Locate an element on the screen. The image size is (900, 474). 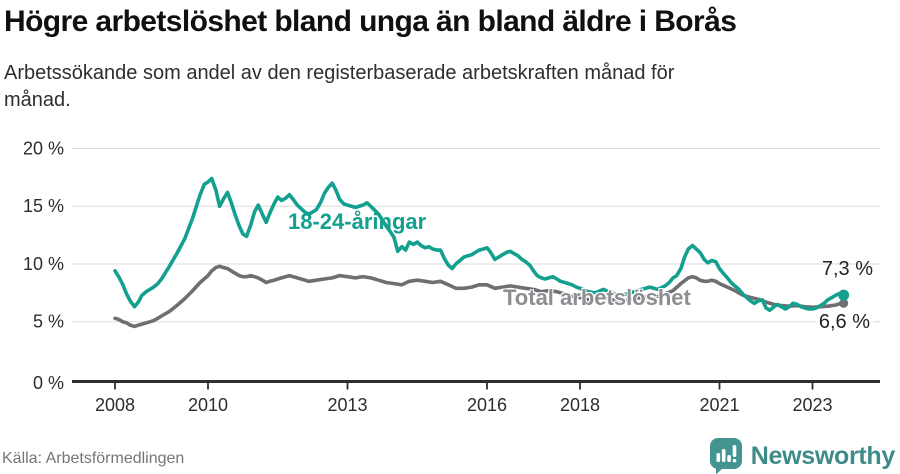
end-value-total: 6,6 % is located at coordinates (844, 322).